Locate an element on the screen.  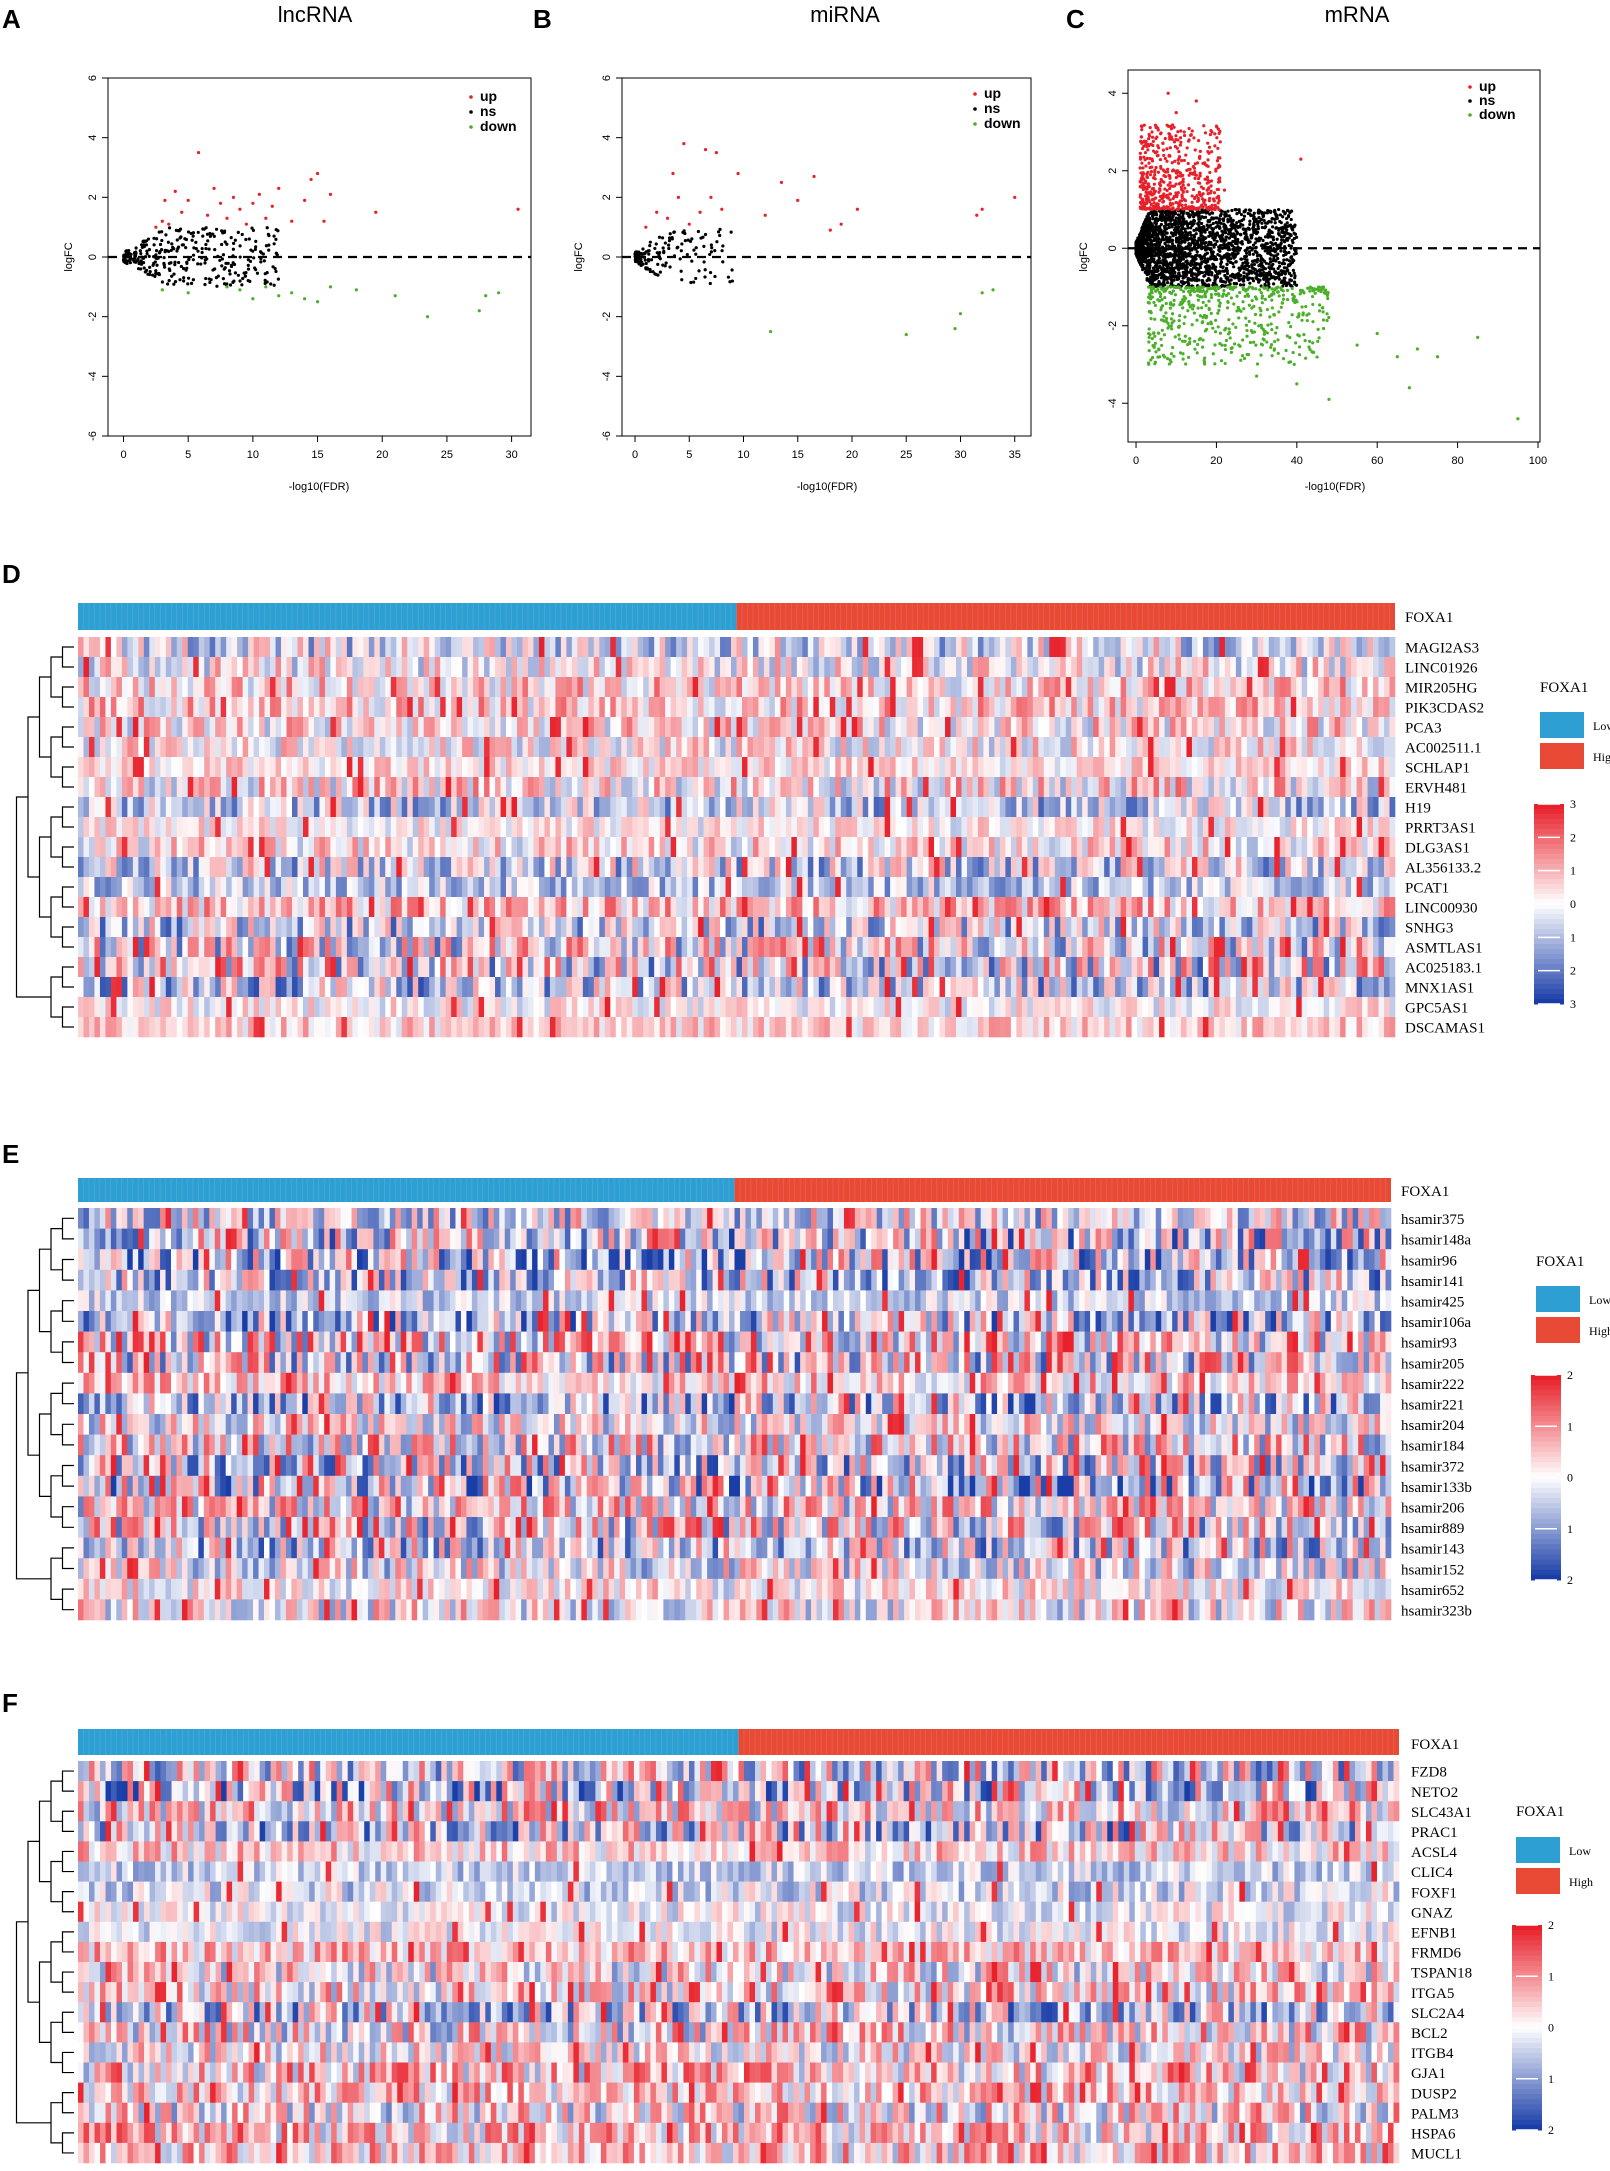
chart-title: miRNA is located at coordinates (845, 14).